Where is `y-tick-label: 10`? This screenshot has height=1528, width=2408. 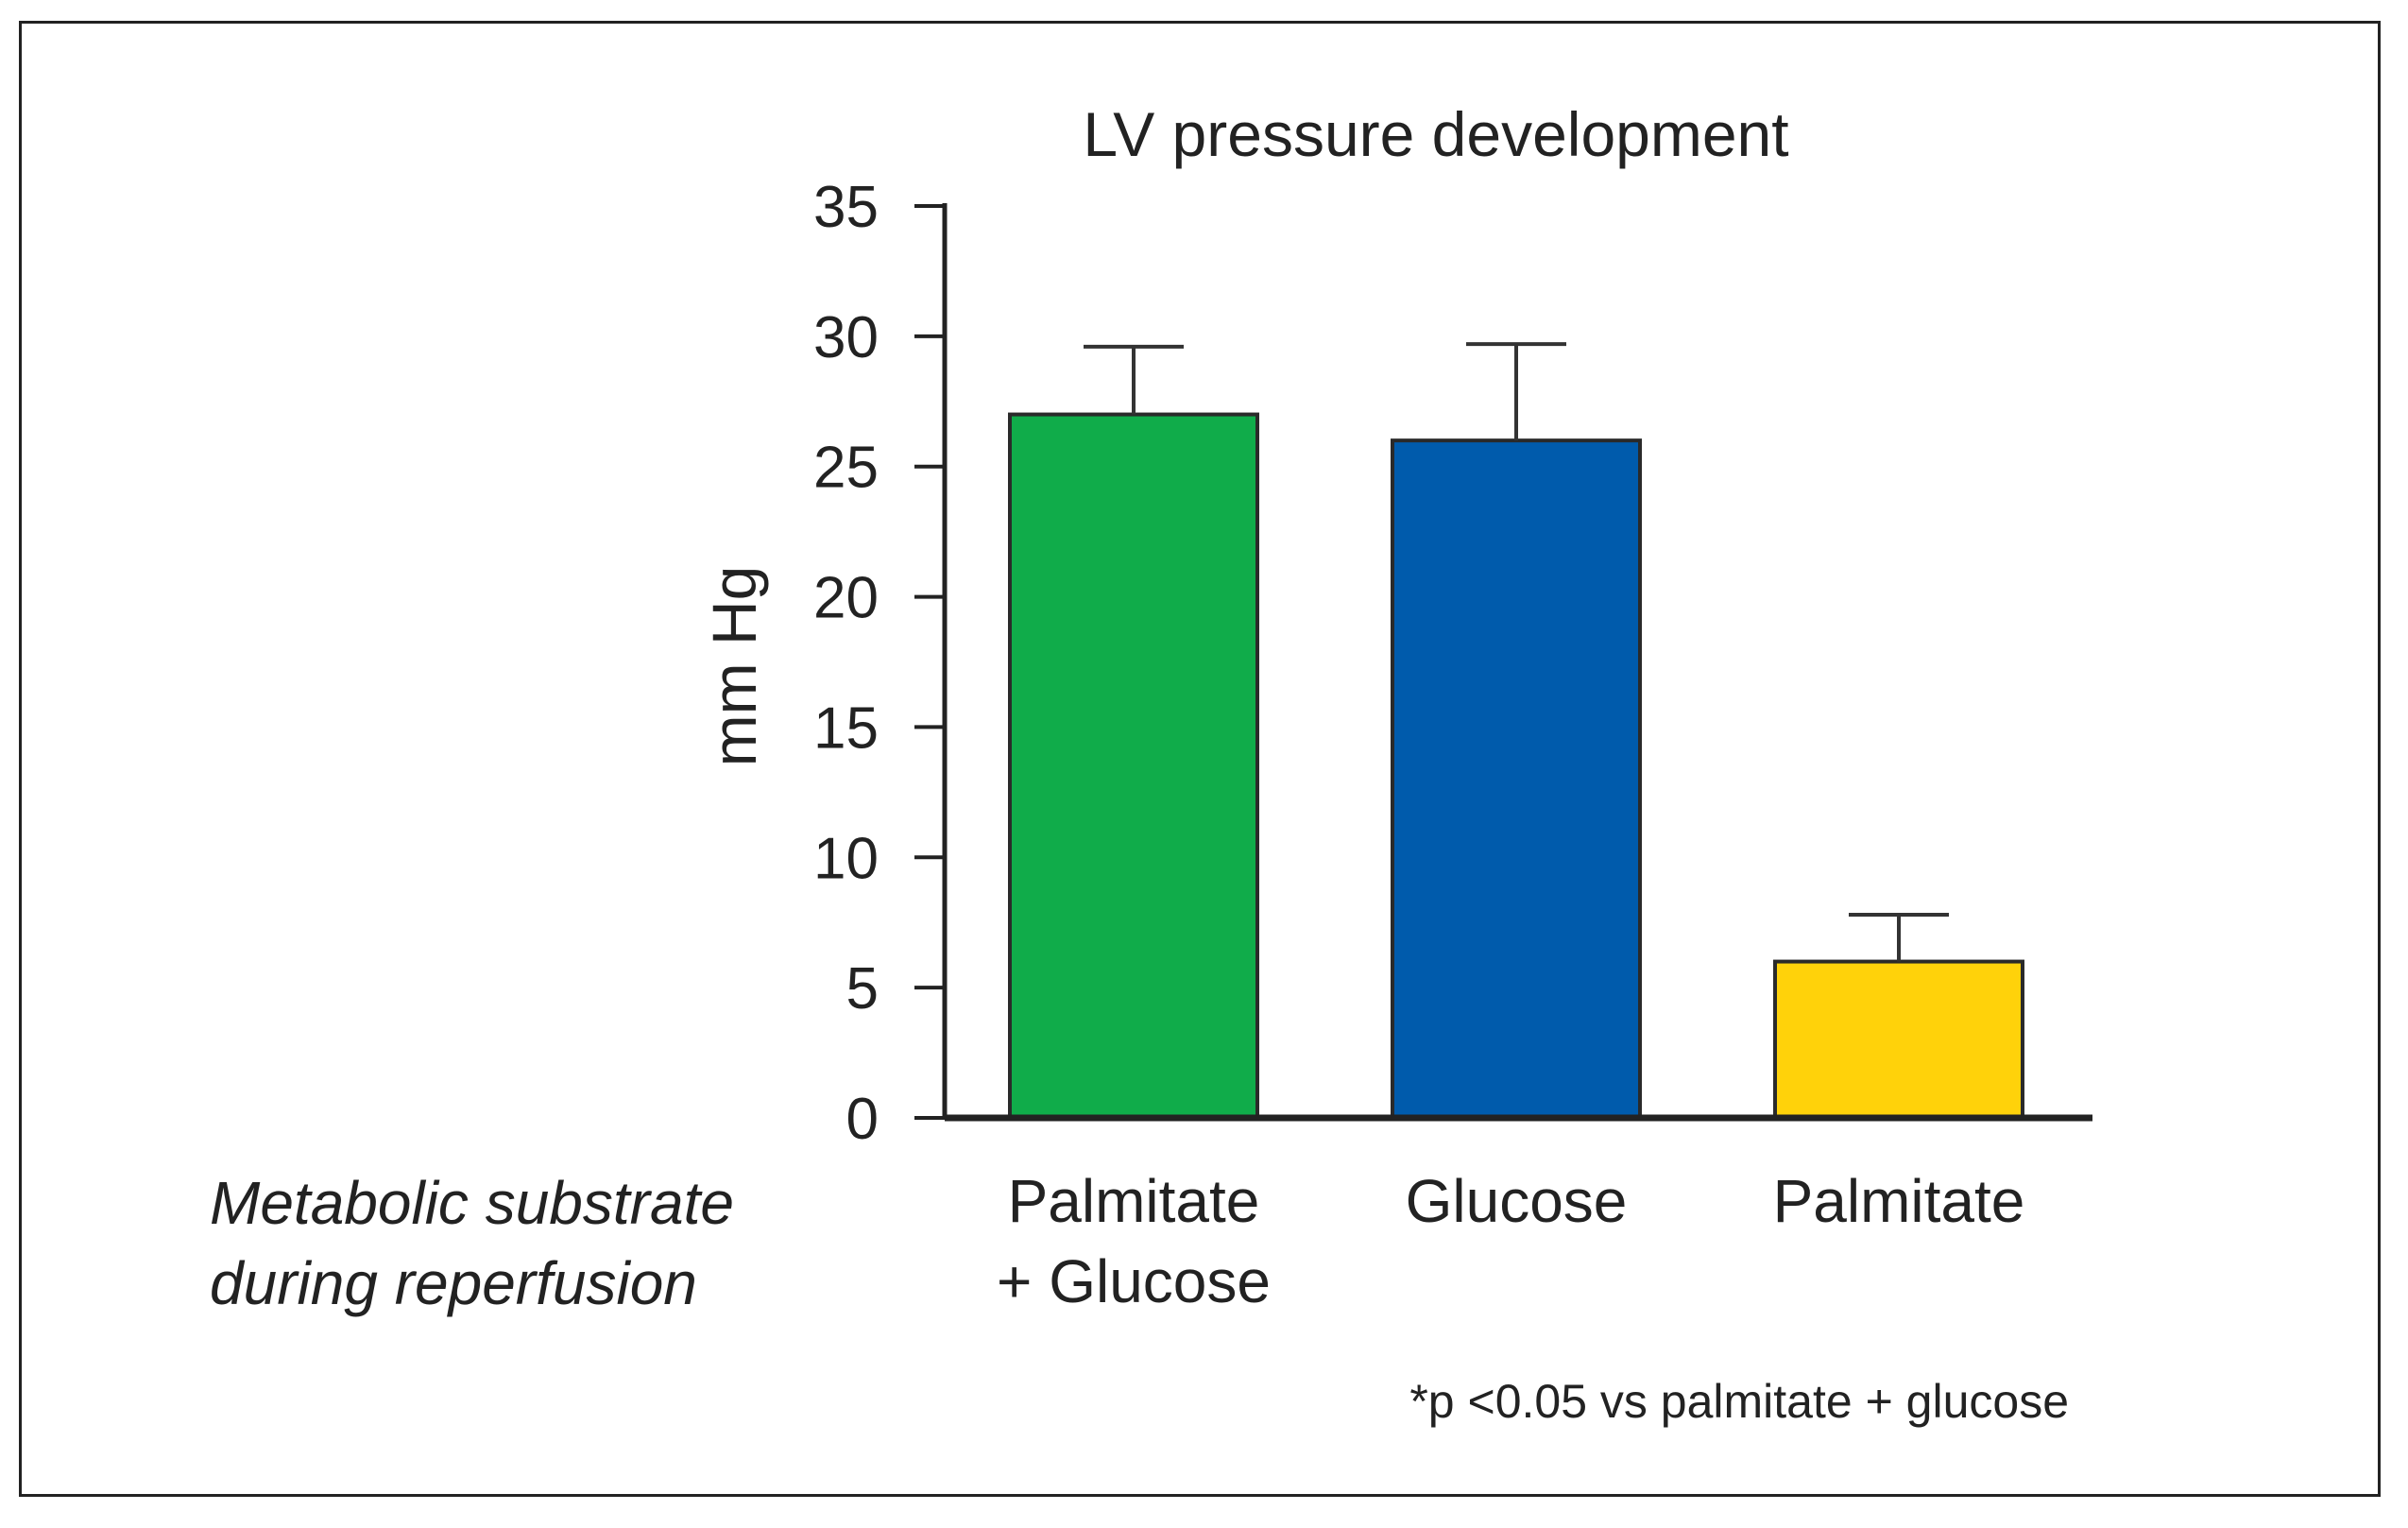
y-tick-label: 10 is located at coordinates (846, 859).